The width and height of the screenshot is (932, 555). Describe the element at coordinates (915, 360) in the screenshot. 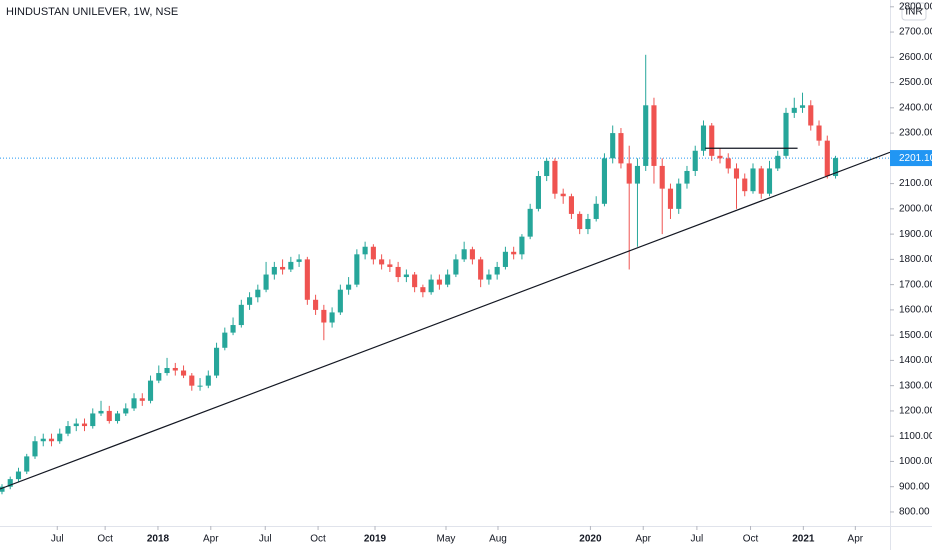

I see `y-tick-label: 1400.00` at that location.